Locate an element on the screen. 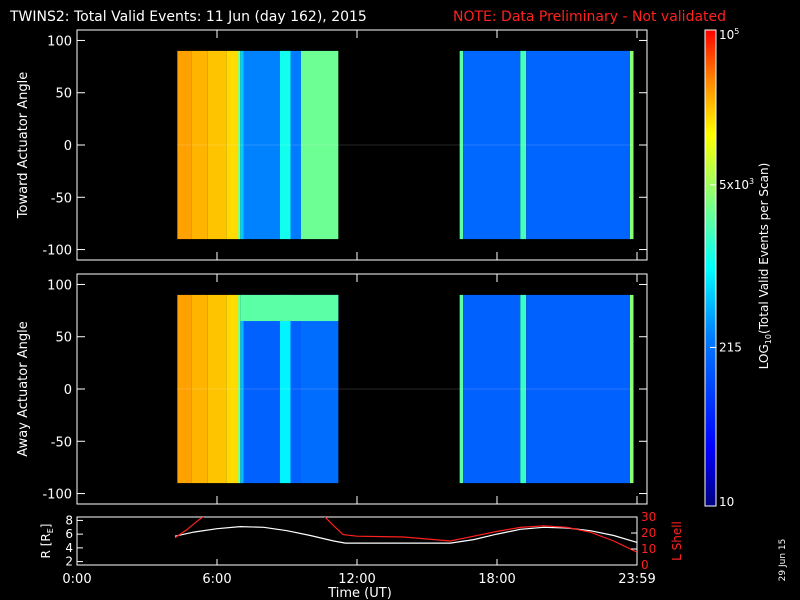 This screenshot has width=800, height=600. chart-note: NOTE: Data Preliminary - Not validated is located at coordinates (589, 17).